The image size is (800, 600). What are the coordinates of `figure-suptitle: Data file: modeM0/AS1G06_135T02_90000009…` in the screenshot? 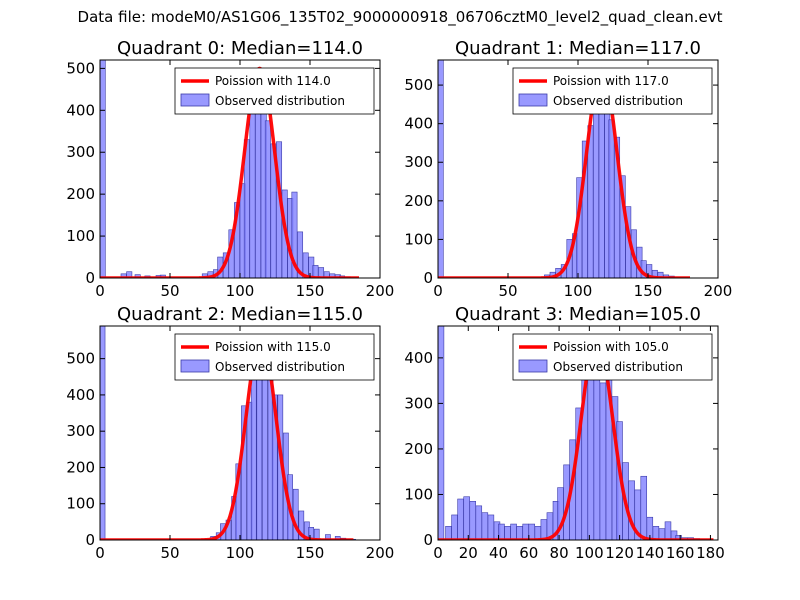 It's located at (400, 17).